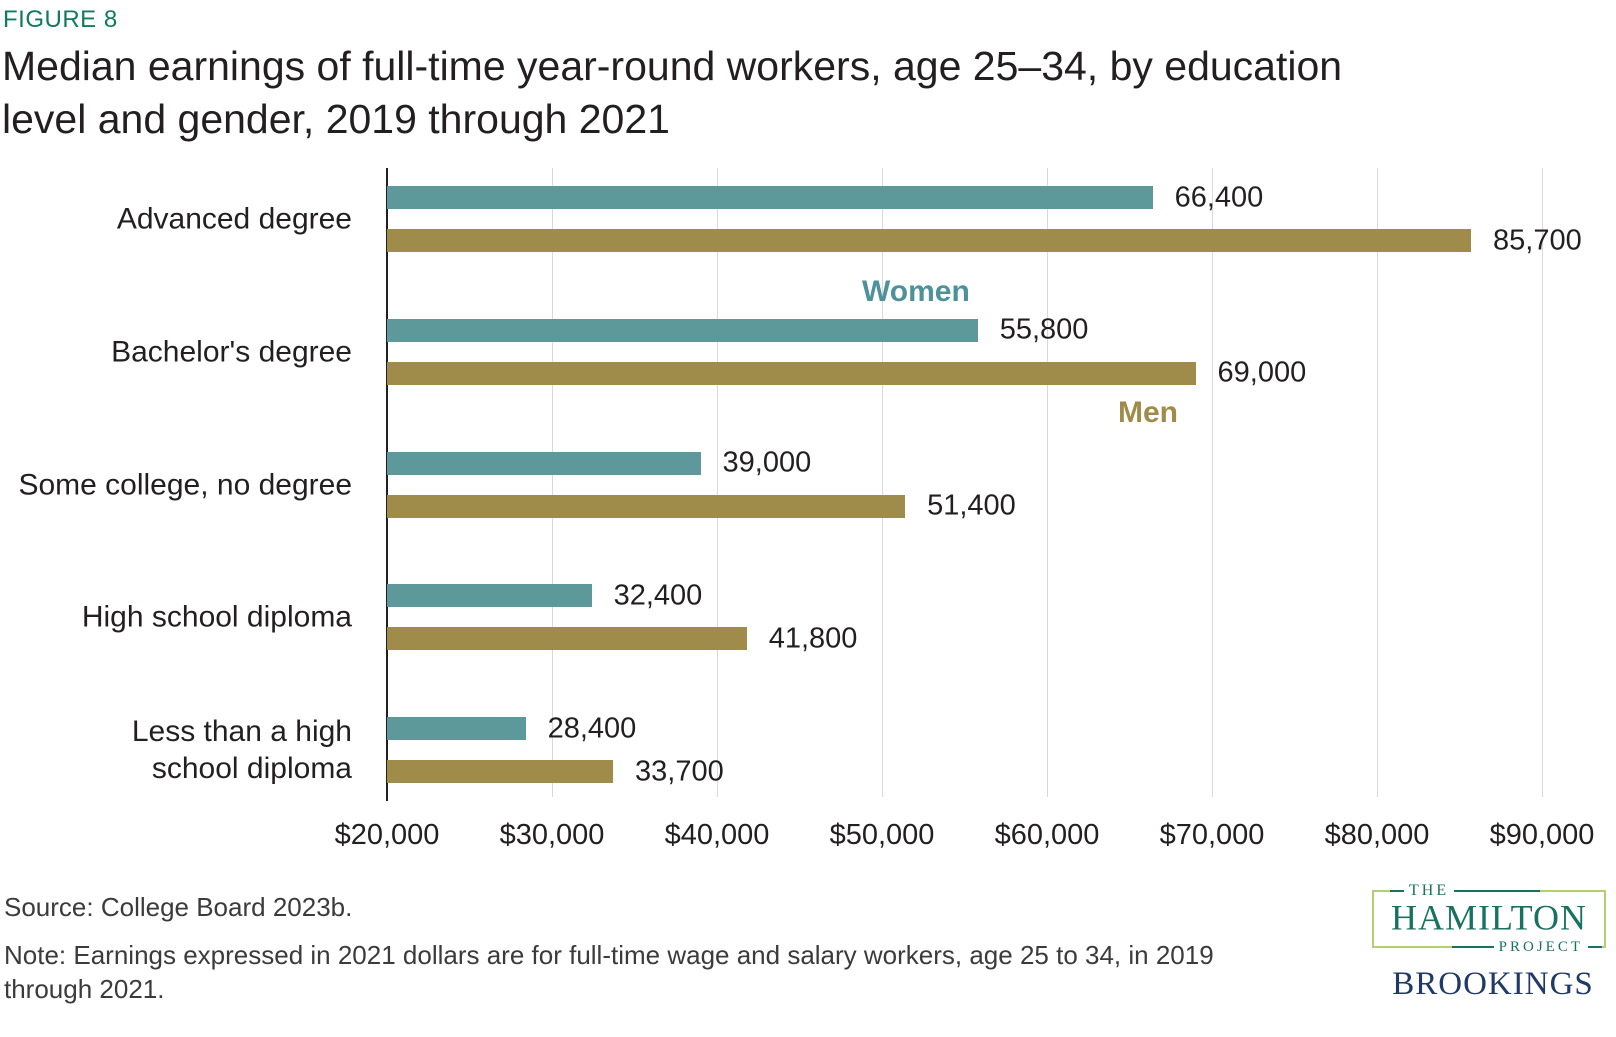  What do you see at coordinates (1262, 372) in the screenshot?
I see `value-label-men: 69,000` at bounding box center [1262, 372].